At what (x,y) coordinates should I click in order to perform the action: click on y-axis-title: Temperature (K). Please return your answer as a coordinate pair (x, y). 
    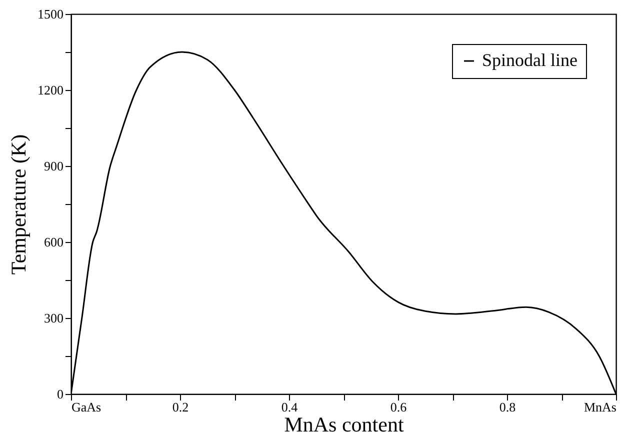
    Looking at the image, I should click on (18, 204).